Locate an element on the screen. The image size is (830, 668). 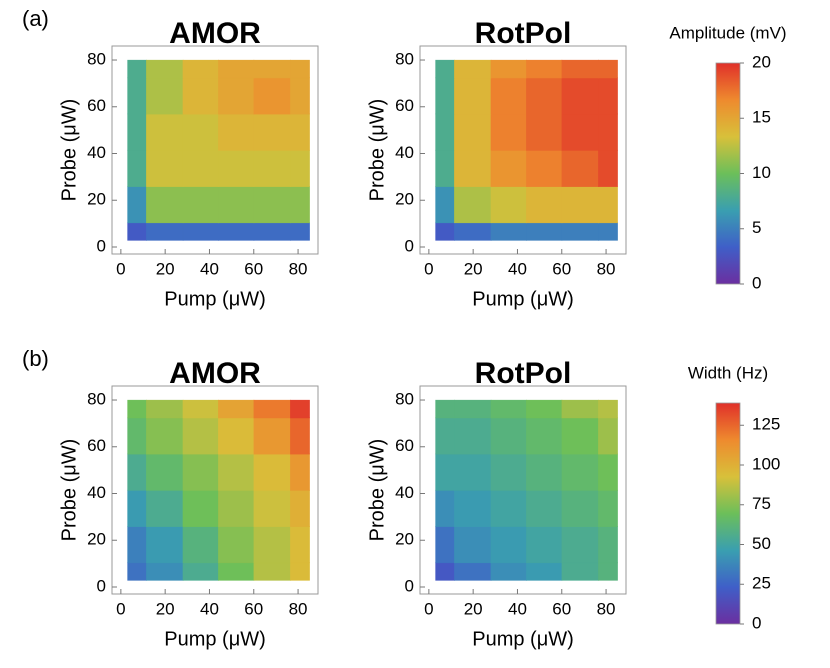
plot-frame is located at coordinates (523, 150).